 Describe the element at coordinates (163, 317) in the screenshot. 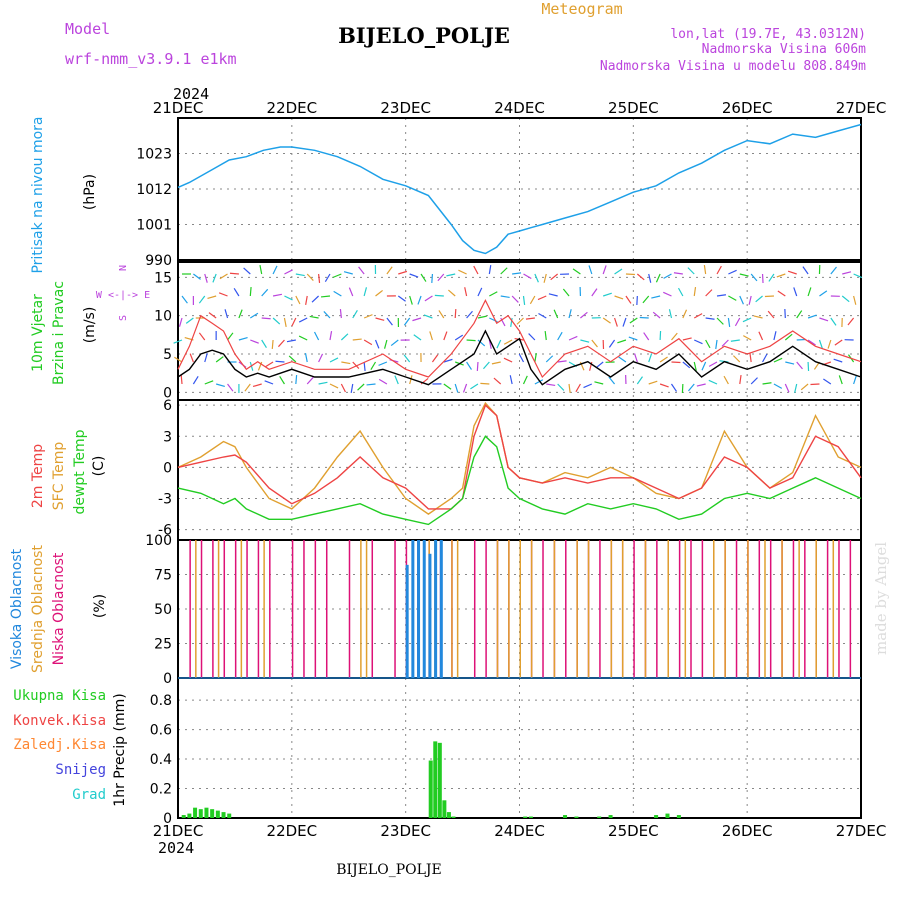

I see `y-tick-label: 10` at that location.